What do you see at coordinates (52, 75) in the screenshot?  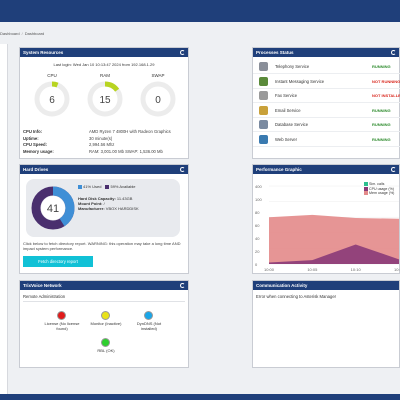 I see `gauge-label: CPU` at bounding box center [52, 75].